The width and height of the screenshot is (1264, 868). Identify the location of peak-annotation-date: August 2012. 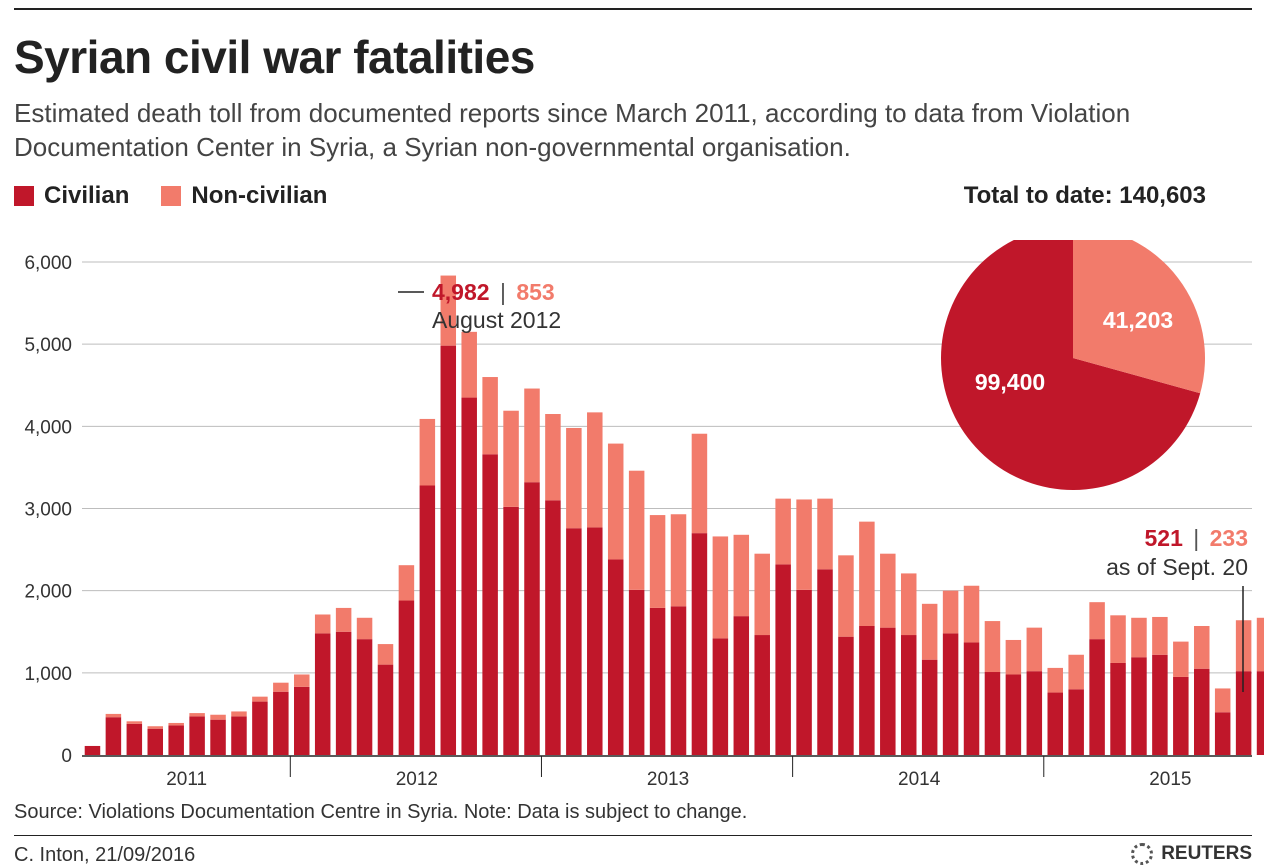
(496, 320).